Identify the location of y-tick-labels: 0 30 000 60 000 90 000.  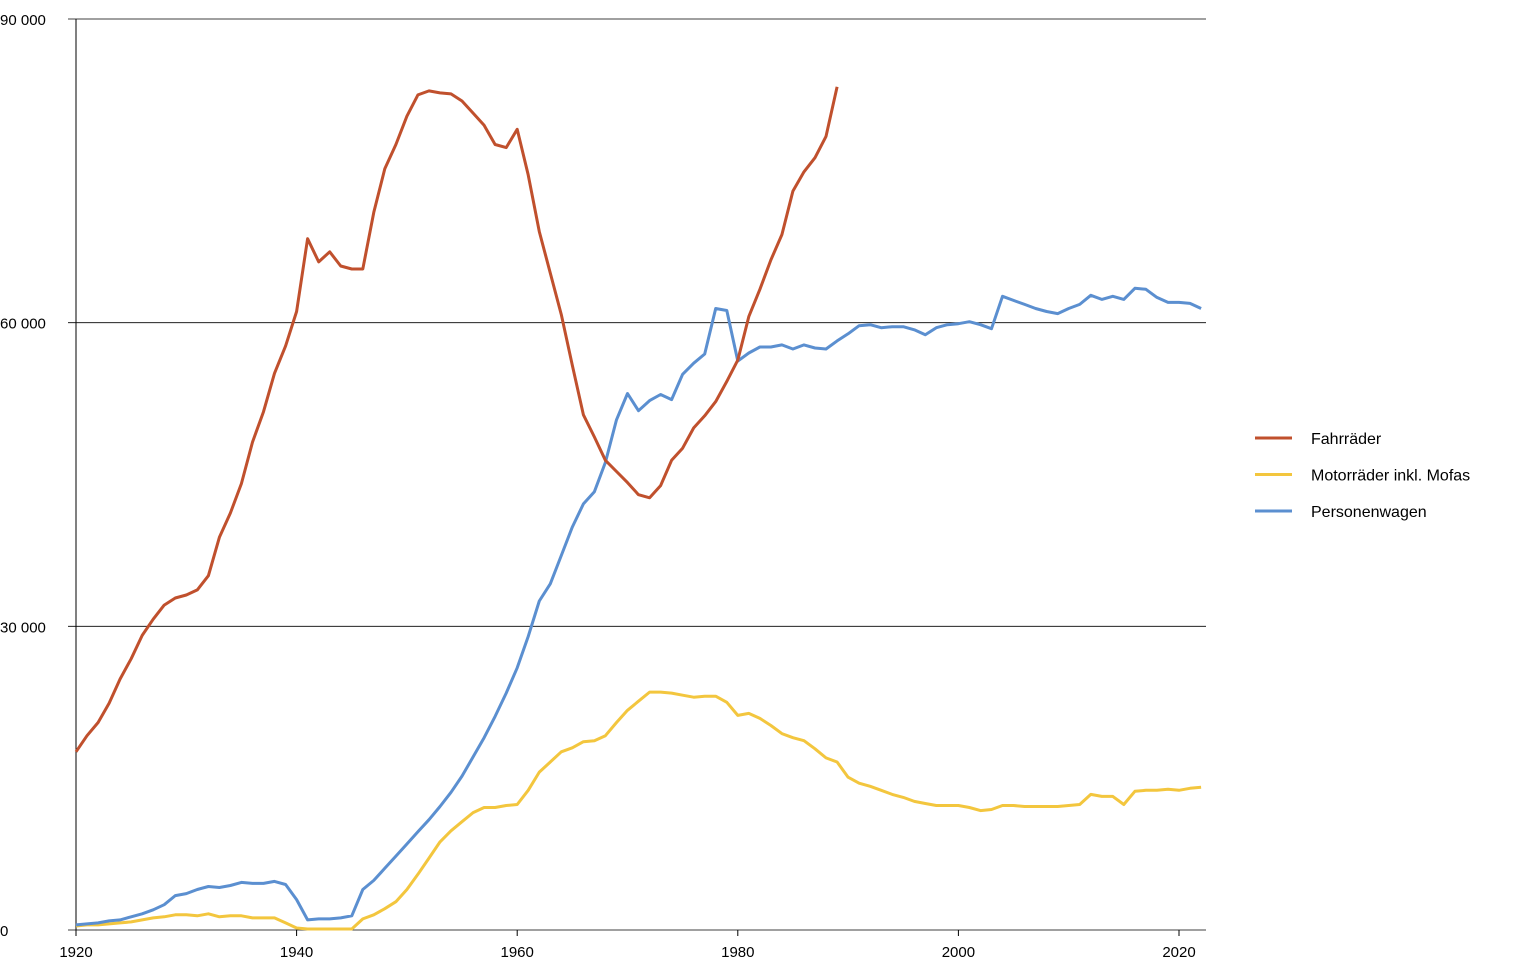
(23, 476).